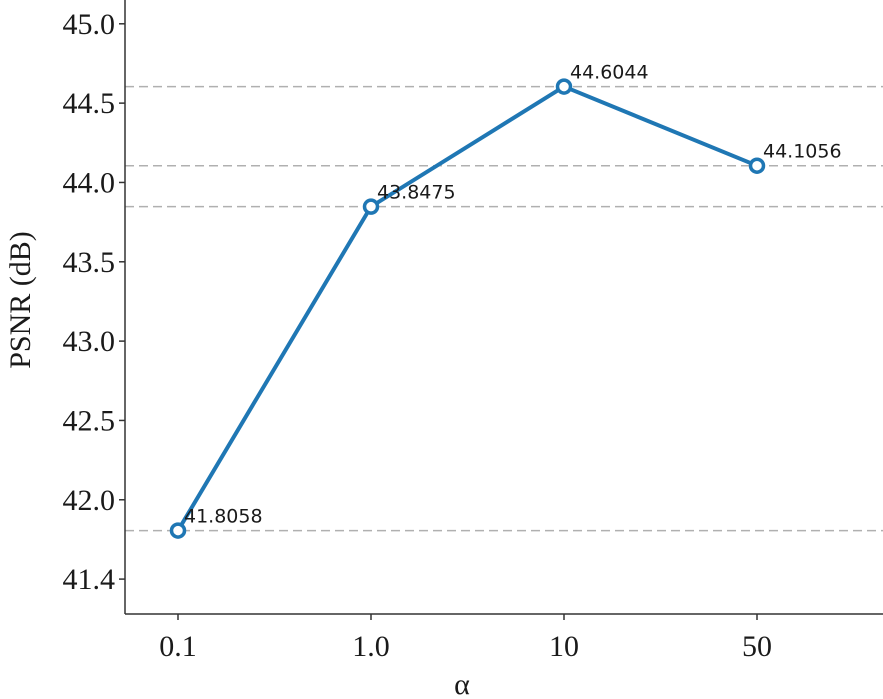  I want to click on y-tick-label-4: 43.0, so click(89, 341).